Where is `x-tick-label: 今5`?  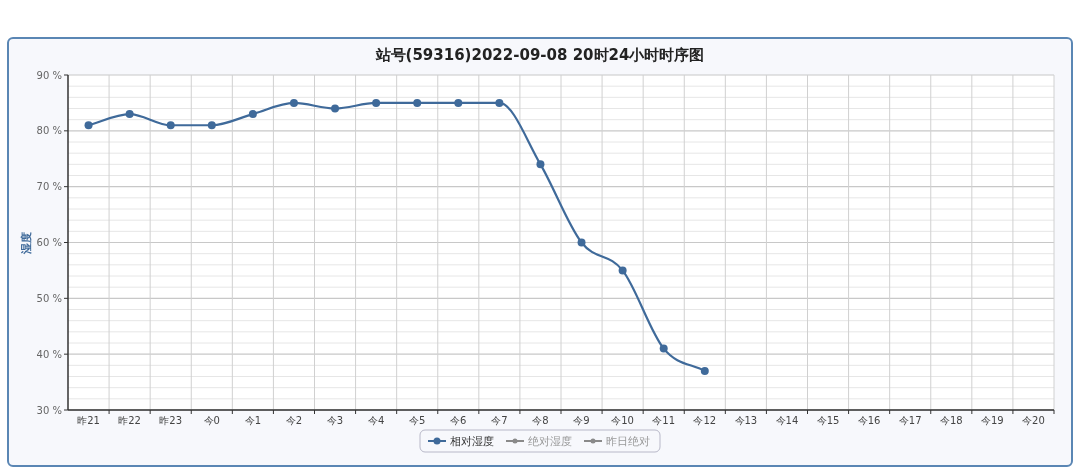 x-tick-label: 今5 is located at coordinates (417, 420).